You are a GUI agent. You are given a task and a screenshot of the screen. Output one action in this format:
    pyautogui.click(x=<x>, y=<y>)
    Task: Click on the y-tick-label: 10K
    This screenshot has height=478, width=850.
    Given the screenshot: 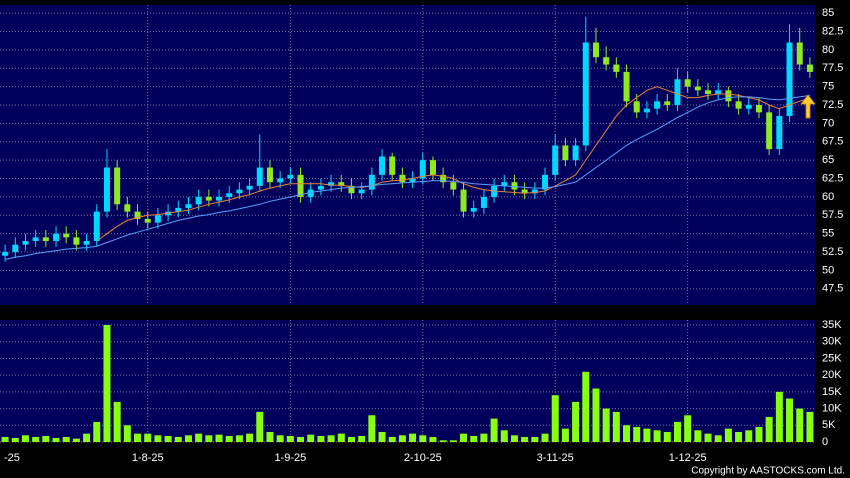 What is the action you would take?
    pyautogui.click(x=832, y=408)
    